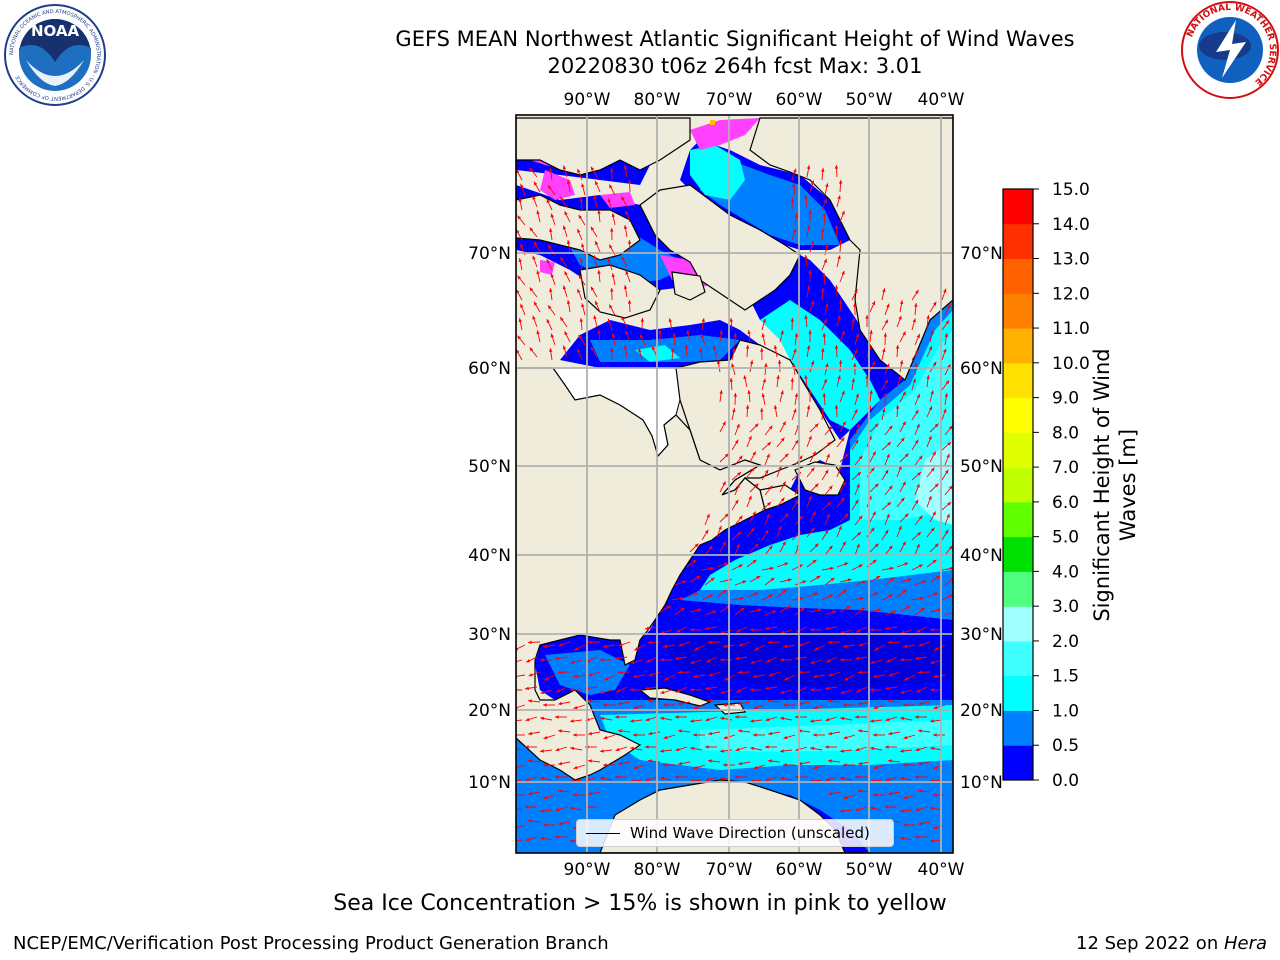 The height and width of the screenshot is (960, 1280). Describe the element at coordinates (521, 675) in the screenshot. I see `wind-arrow` at that location.